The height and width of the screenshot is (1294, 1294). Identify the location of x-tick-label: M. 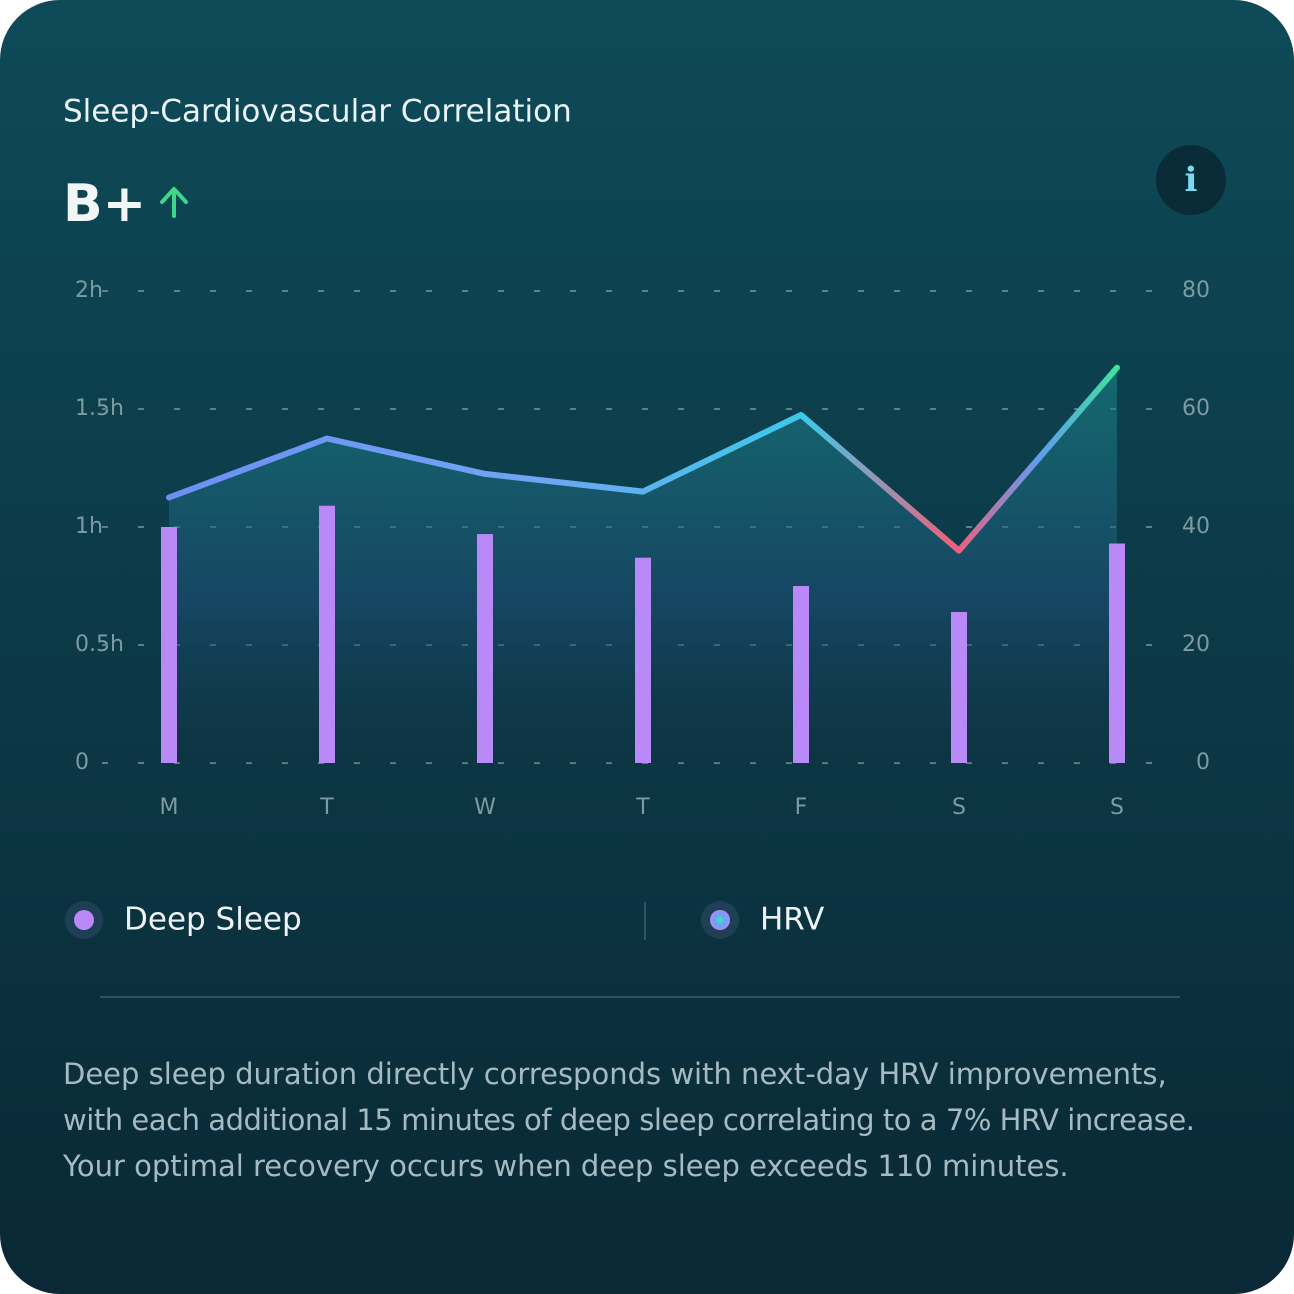
(169, 807).